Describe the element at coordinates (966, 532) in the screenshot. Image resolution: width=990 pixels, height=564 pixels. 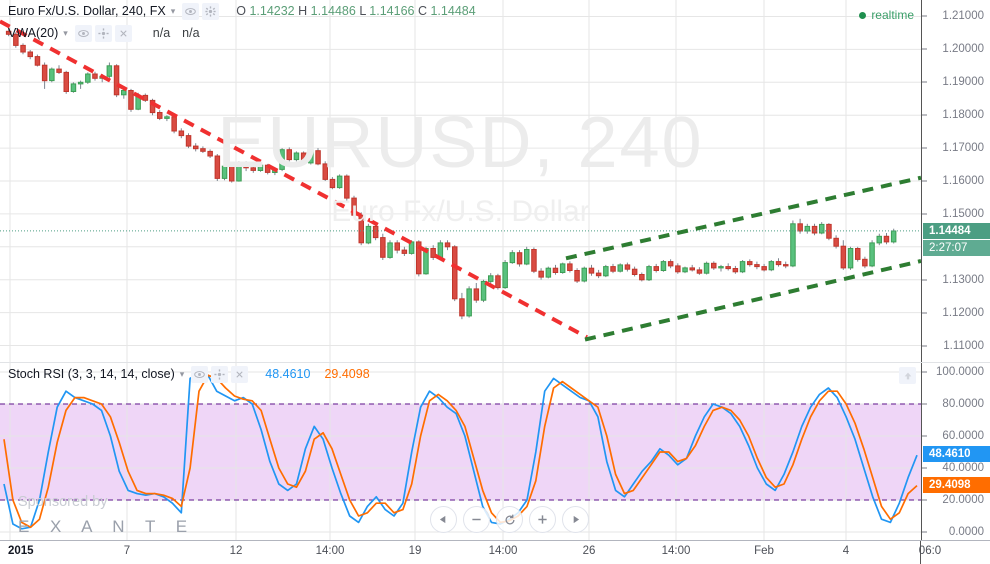
I see `indicator-scale-label: 0.0000` at that location.